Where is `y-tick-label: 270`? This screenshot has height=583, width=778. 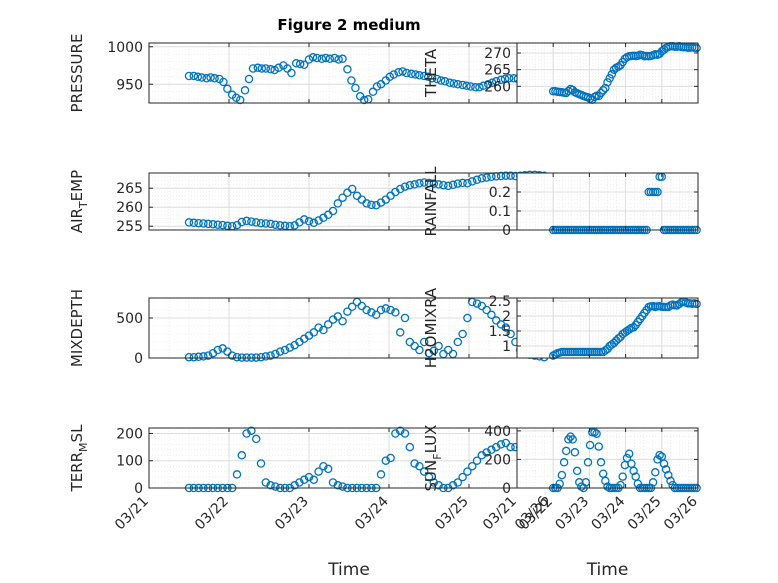 y-tick-label: 270 is located at coordinates (497, 54).